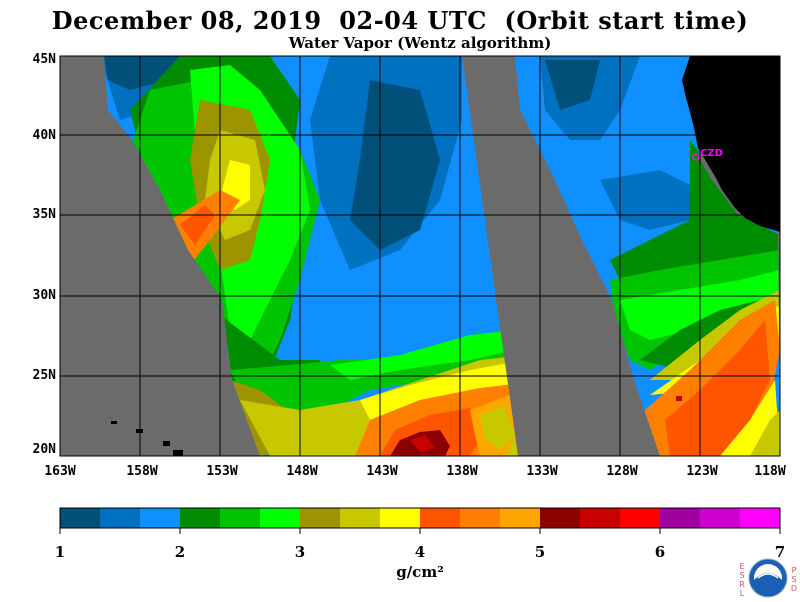 The image size is (800, 602). Describe the element at coordinates (222, 471) in the screenshot. I see `lon-label-153w: 153W` at that location.